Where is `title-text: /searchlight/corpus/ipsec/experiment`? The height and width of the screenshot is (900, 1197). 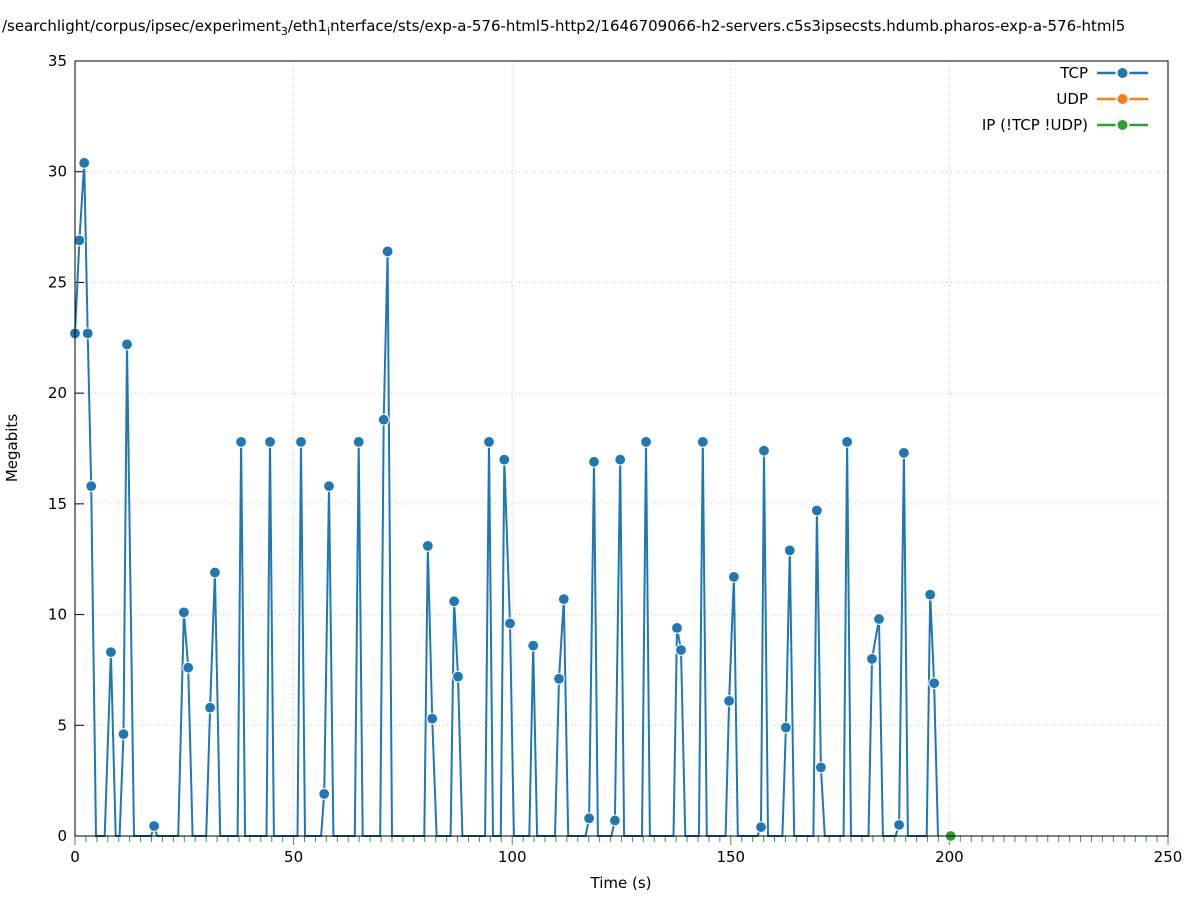 title-text: /searchlight/corpus/ipsec/experiment is located at coordinates (141, 26).